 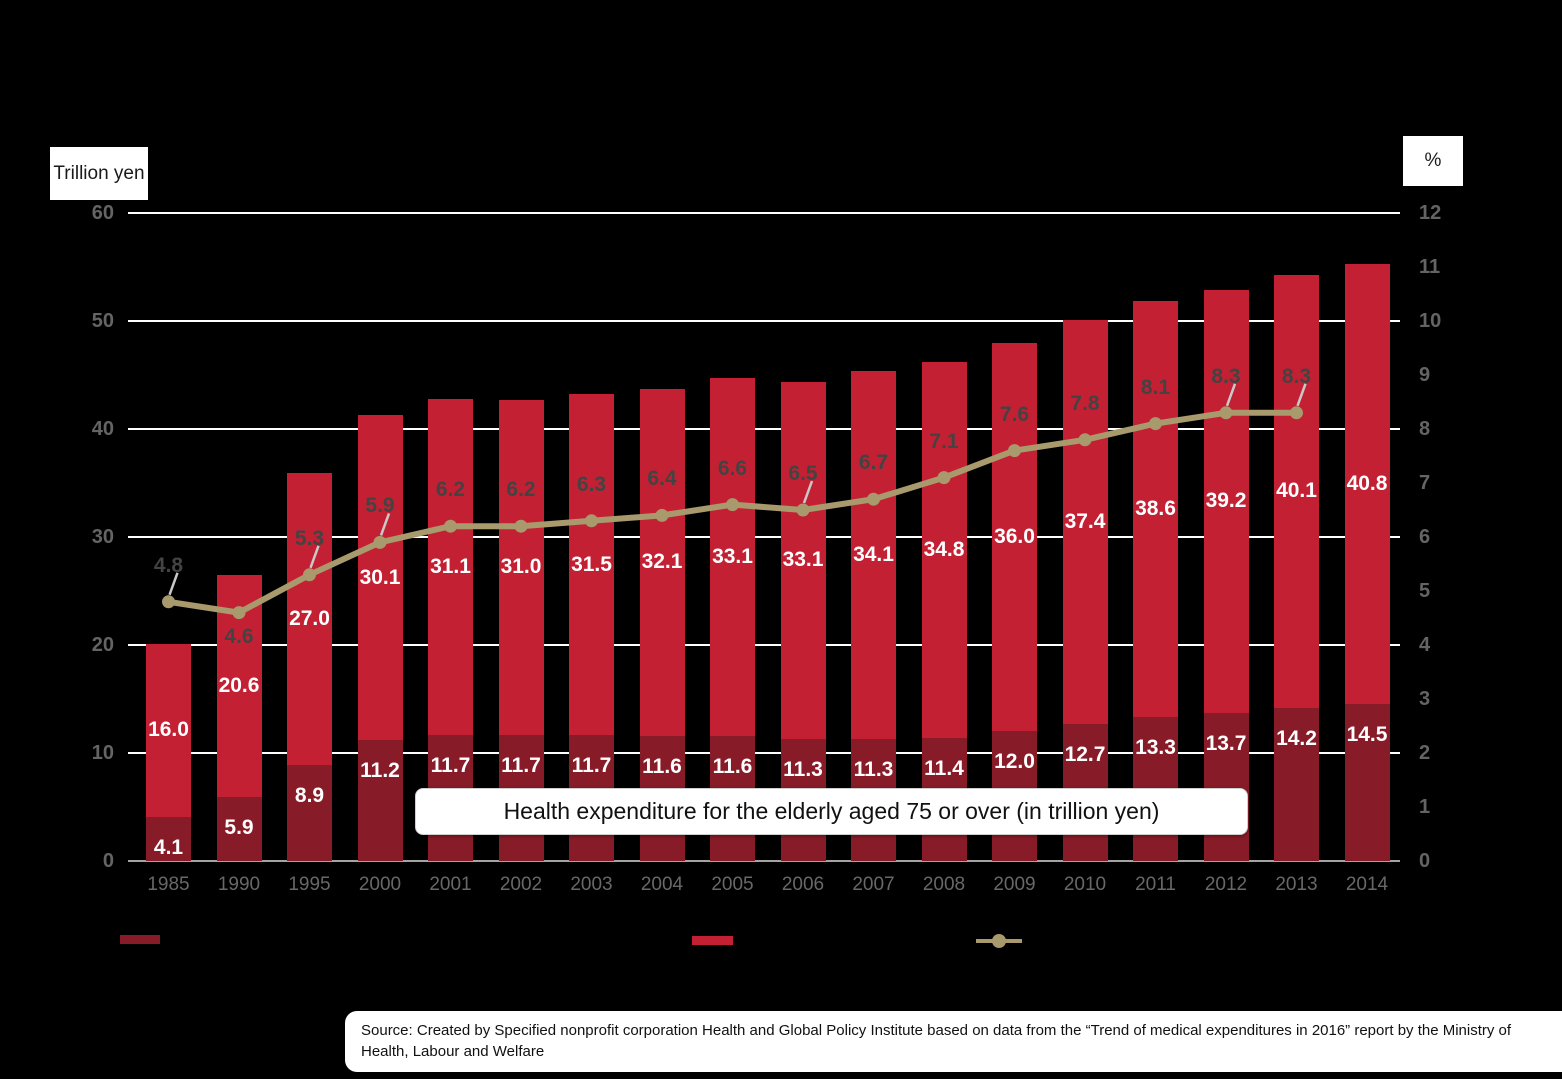 I want to click on bar-value-label-elderly: 12.7, so click(x=1085, y=754).